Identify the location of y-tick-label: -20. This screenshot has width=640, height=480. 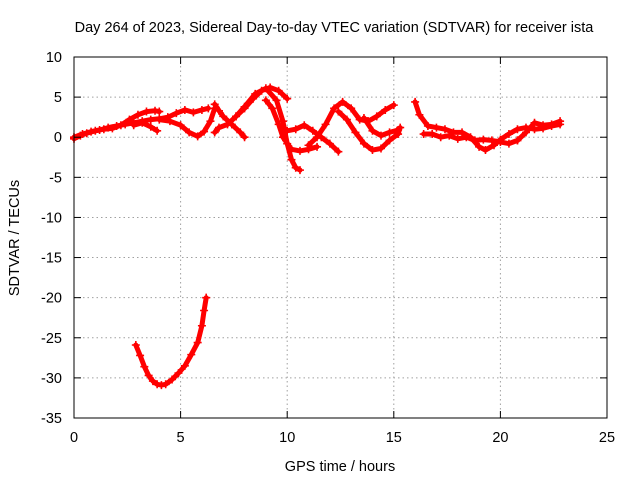
(51, 299).